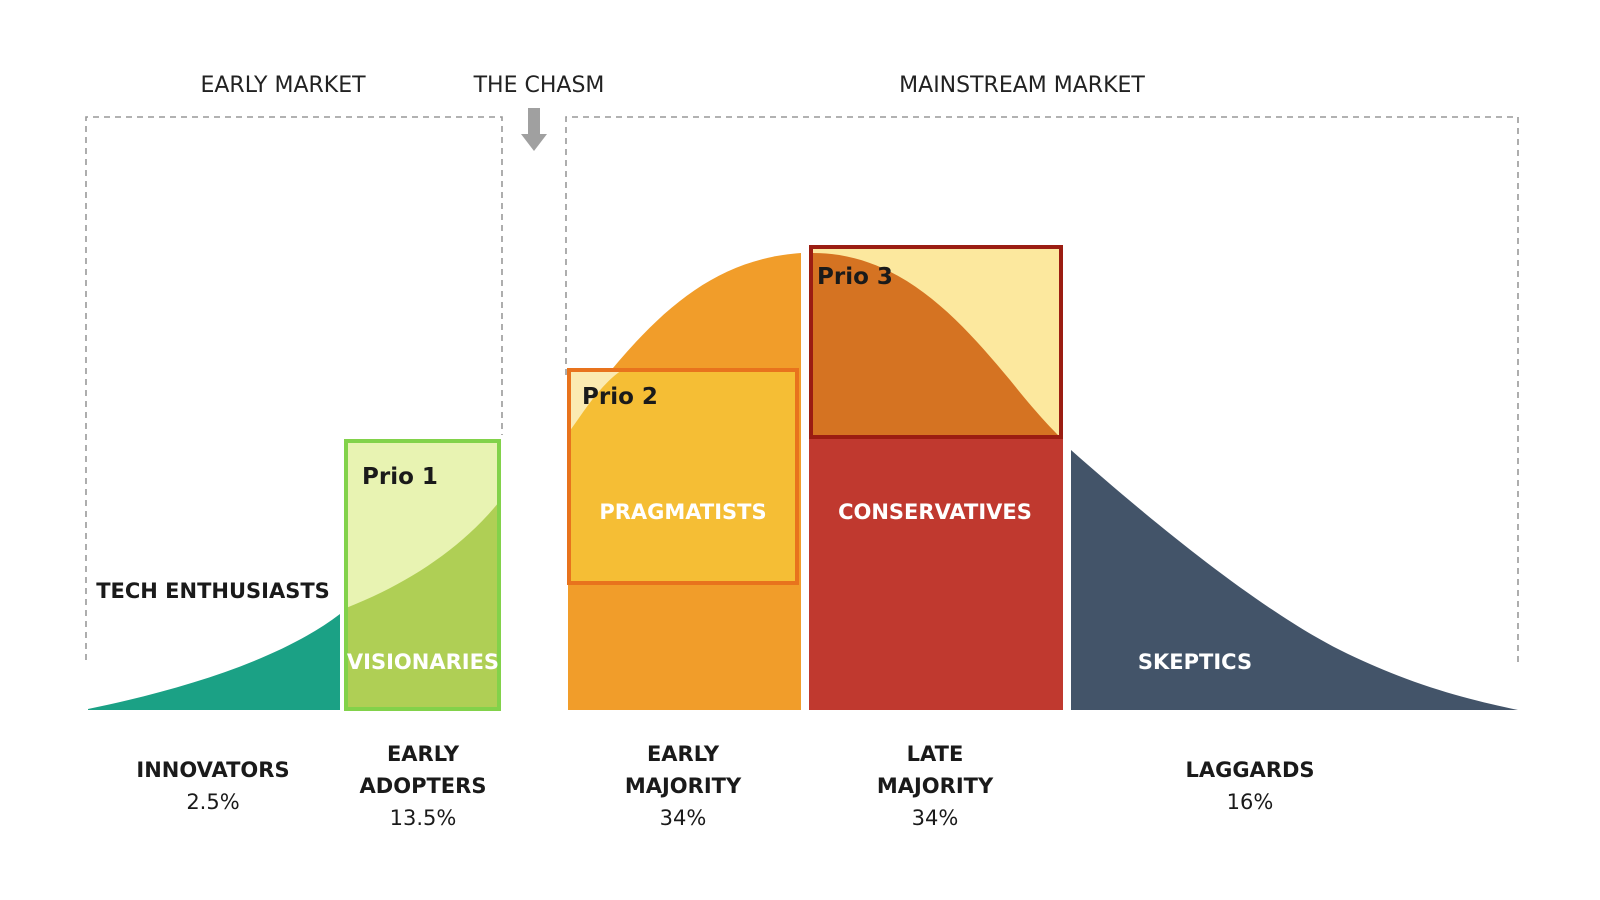  I want to click on late-majority-name-line2: MAJORITY, so click(935, 786).